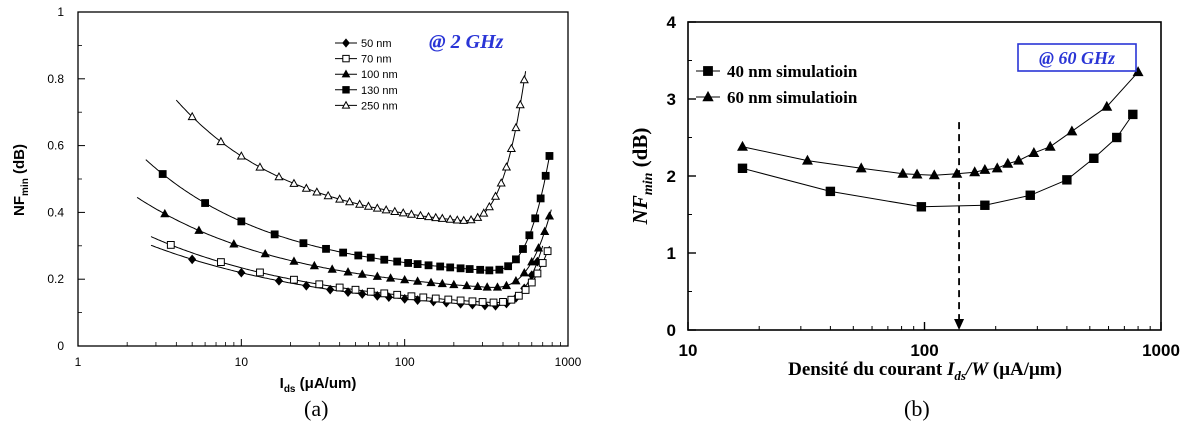 Image resolution: width=1190 pixels, height=426 pixels. I want to click on panel-b-x-tick-label: 100, so click(924, 350).